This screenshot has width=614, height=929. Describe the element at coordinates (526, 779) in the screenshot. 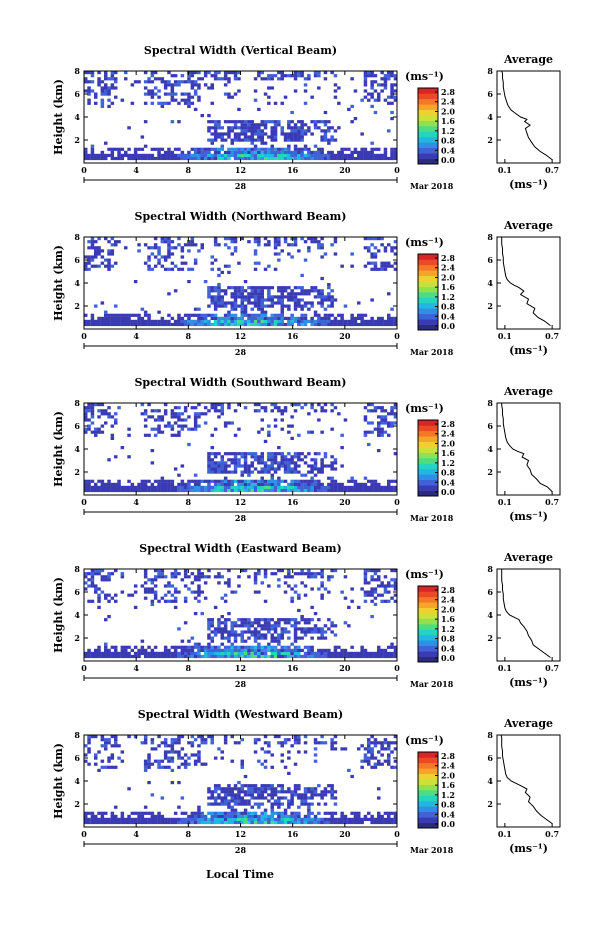

I see `average-profile-line` at that location.